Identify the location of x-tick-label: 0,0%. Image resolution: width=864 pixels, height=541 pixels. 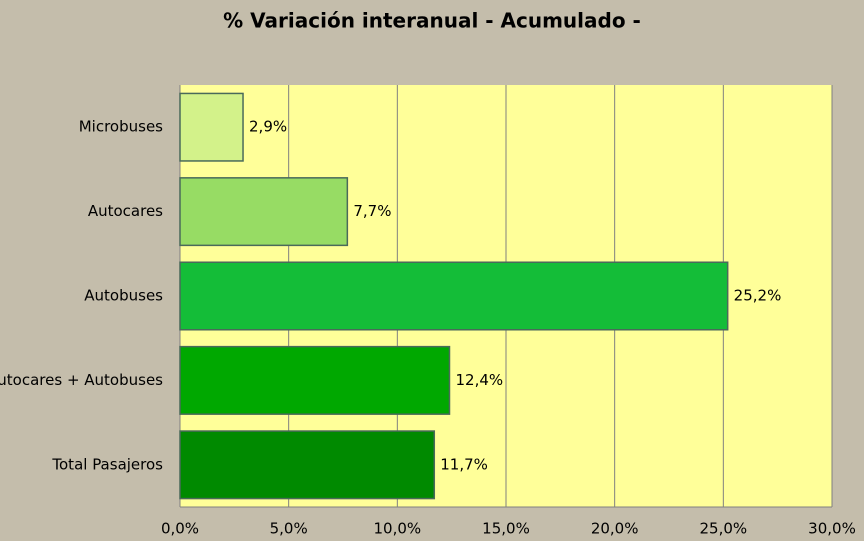
(180, 529).